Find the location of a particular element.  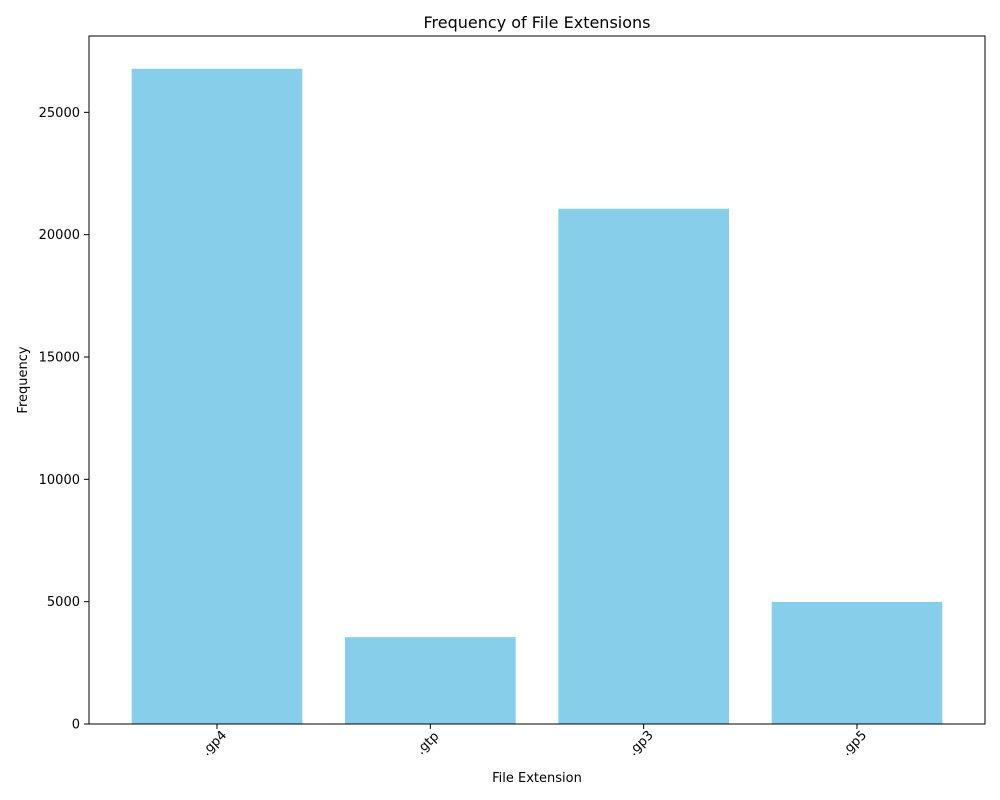

y-tick-label: 5000 is located at coordinates (63, 602).